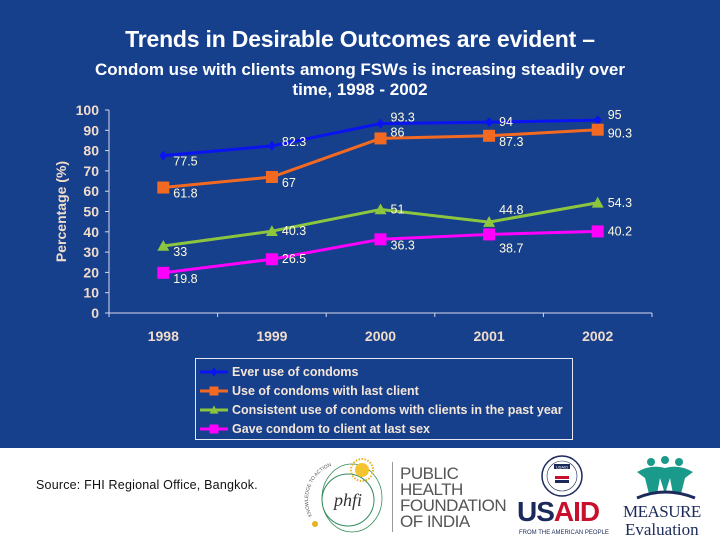 Image resolution: width=720 pixels, height=543 pixels. What do you see at coordinates (429, 473) in the screenshot?
I see `phfi-line-1: PUBLIC` at bounding box center [429, 473].